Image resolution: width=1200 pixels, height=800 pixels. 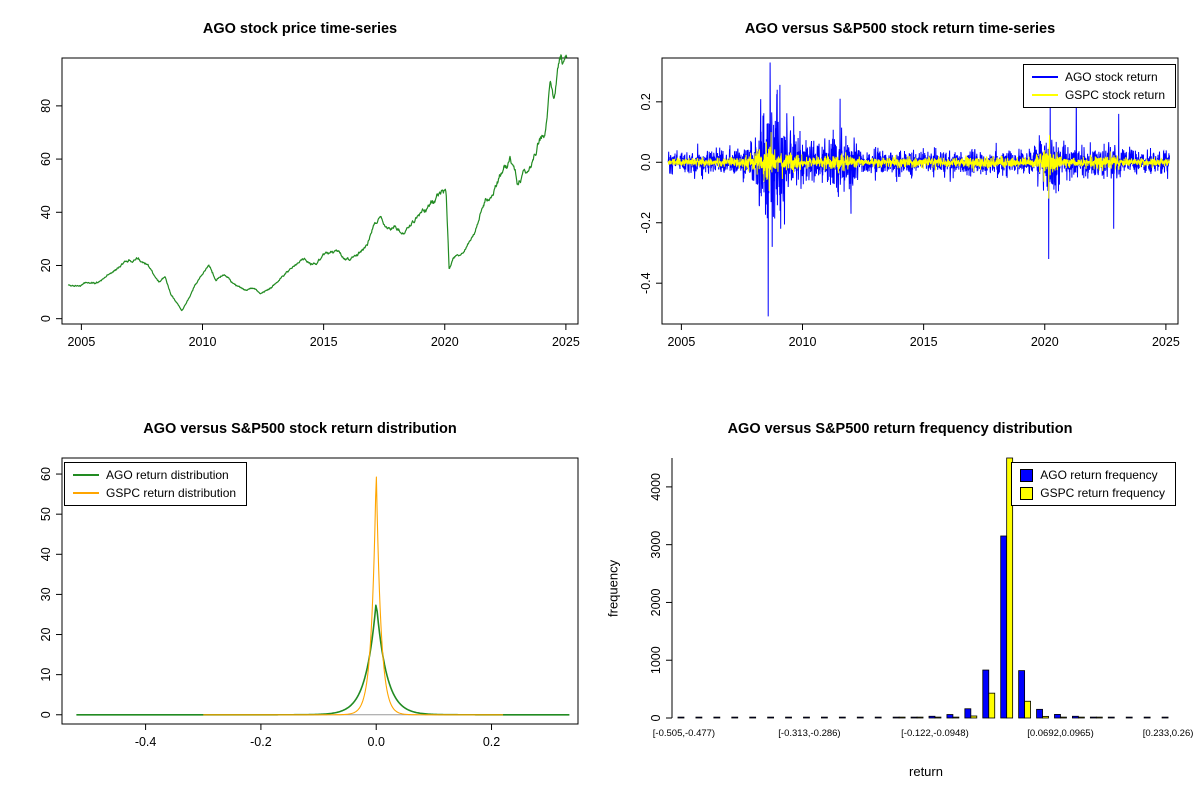 I want to click on svg-text: [-0.313,-0.286), so click(x=809, y=733).